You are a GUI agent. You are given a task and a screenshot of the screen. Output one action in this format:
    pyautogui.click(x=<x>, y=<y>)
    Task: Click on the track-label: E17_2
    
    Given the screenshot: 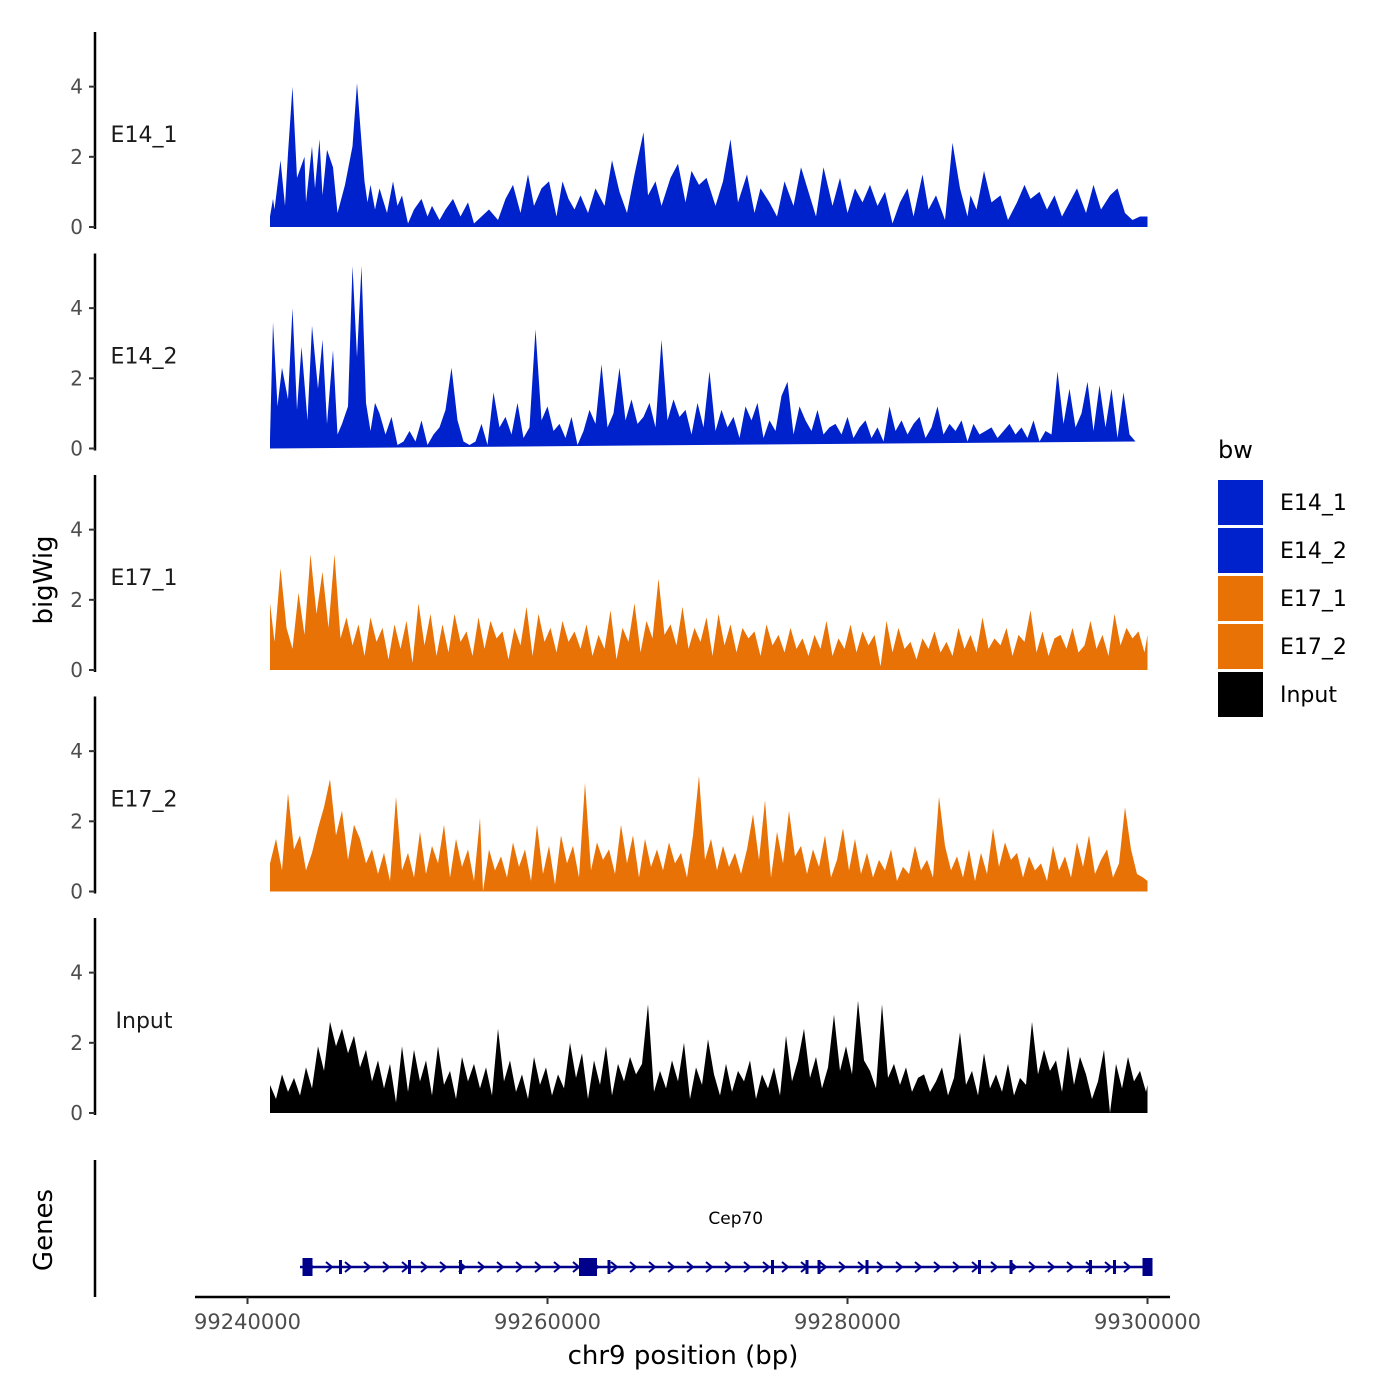 What is the action you would take?
    pyautogui.click(x=144, y=800)
    